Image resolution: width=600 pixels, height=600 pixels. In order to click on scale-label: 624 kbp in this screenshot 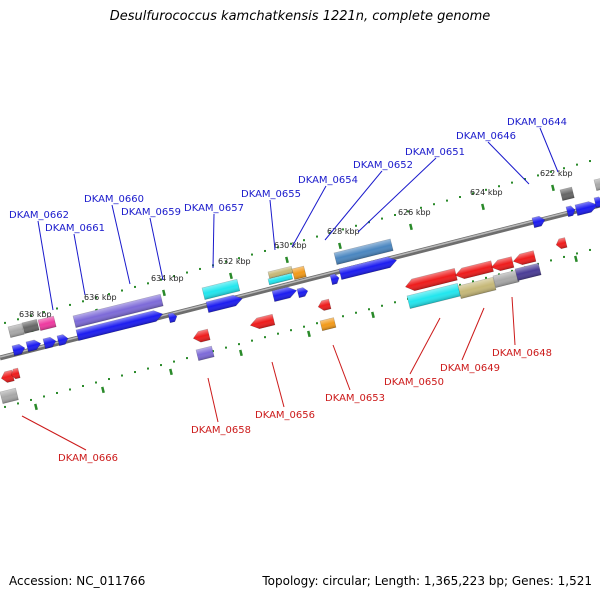, I will do `click(486, 192)`.